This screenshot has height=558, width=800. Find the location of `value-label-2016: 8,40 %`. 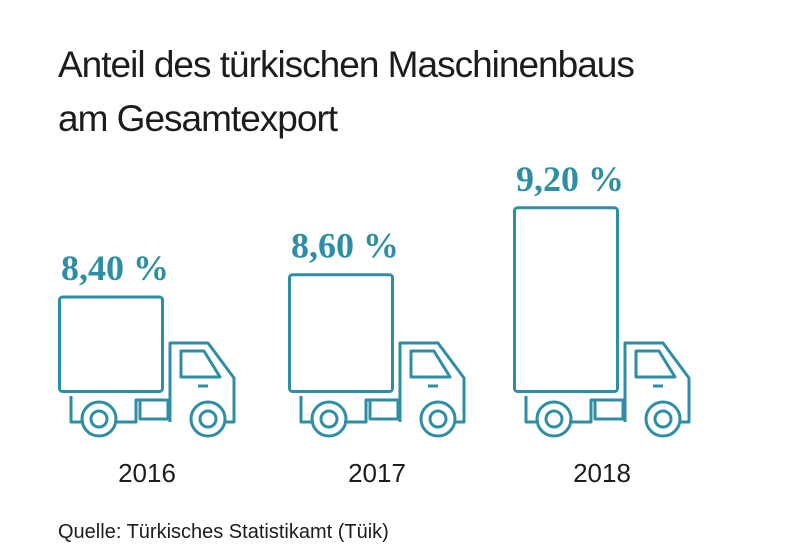

value-label-2016: 8,40 % is located at coordinates (115, 268).